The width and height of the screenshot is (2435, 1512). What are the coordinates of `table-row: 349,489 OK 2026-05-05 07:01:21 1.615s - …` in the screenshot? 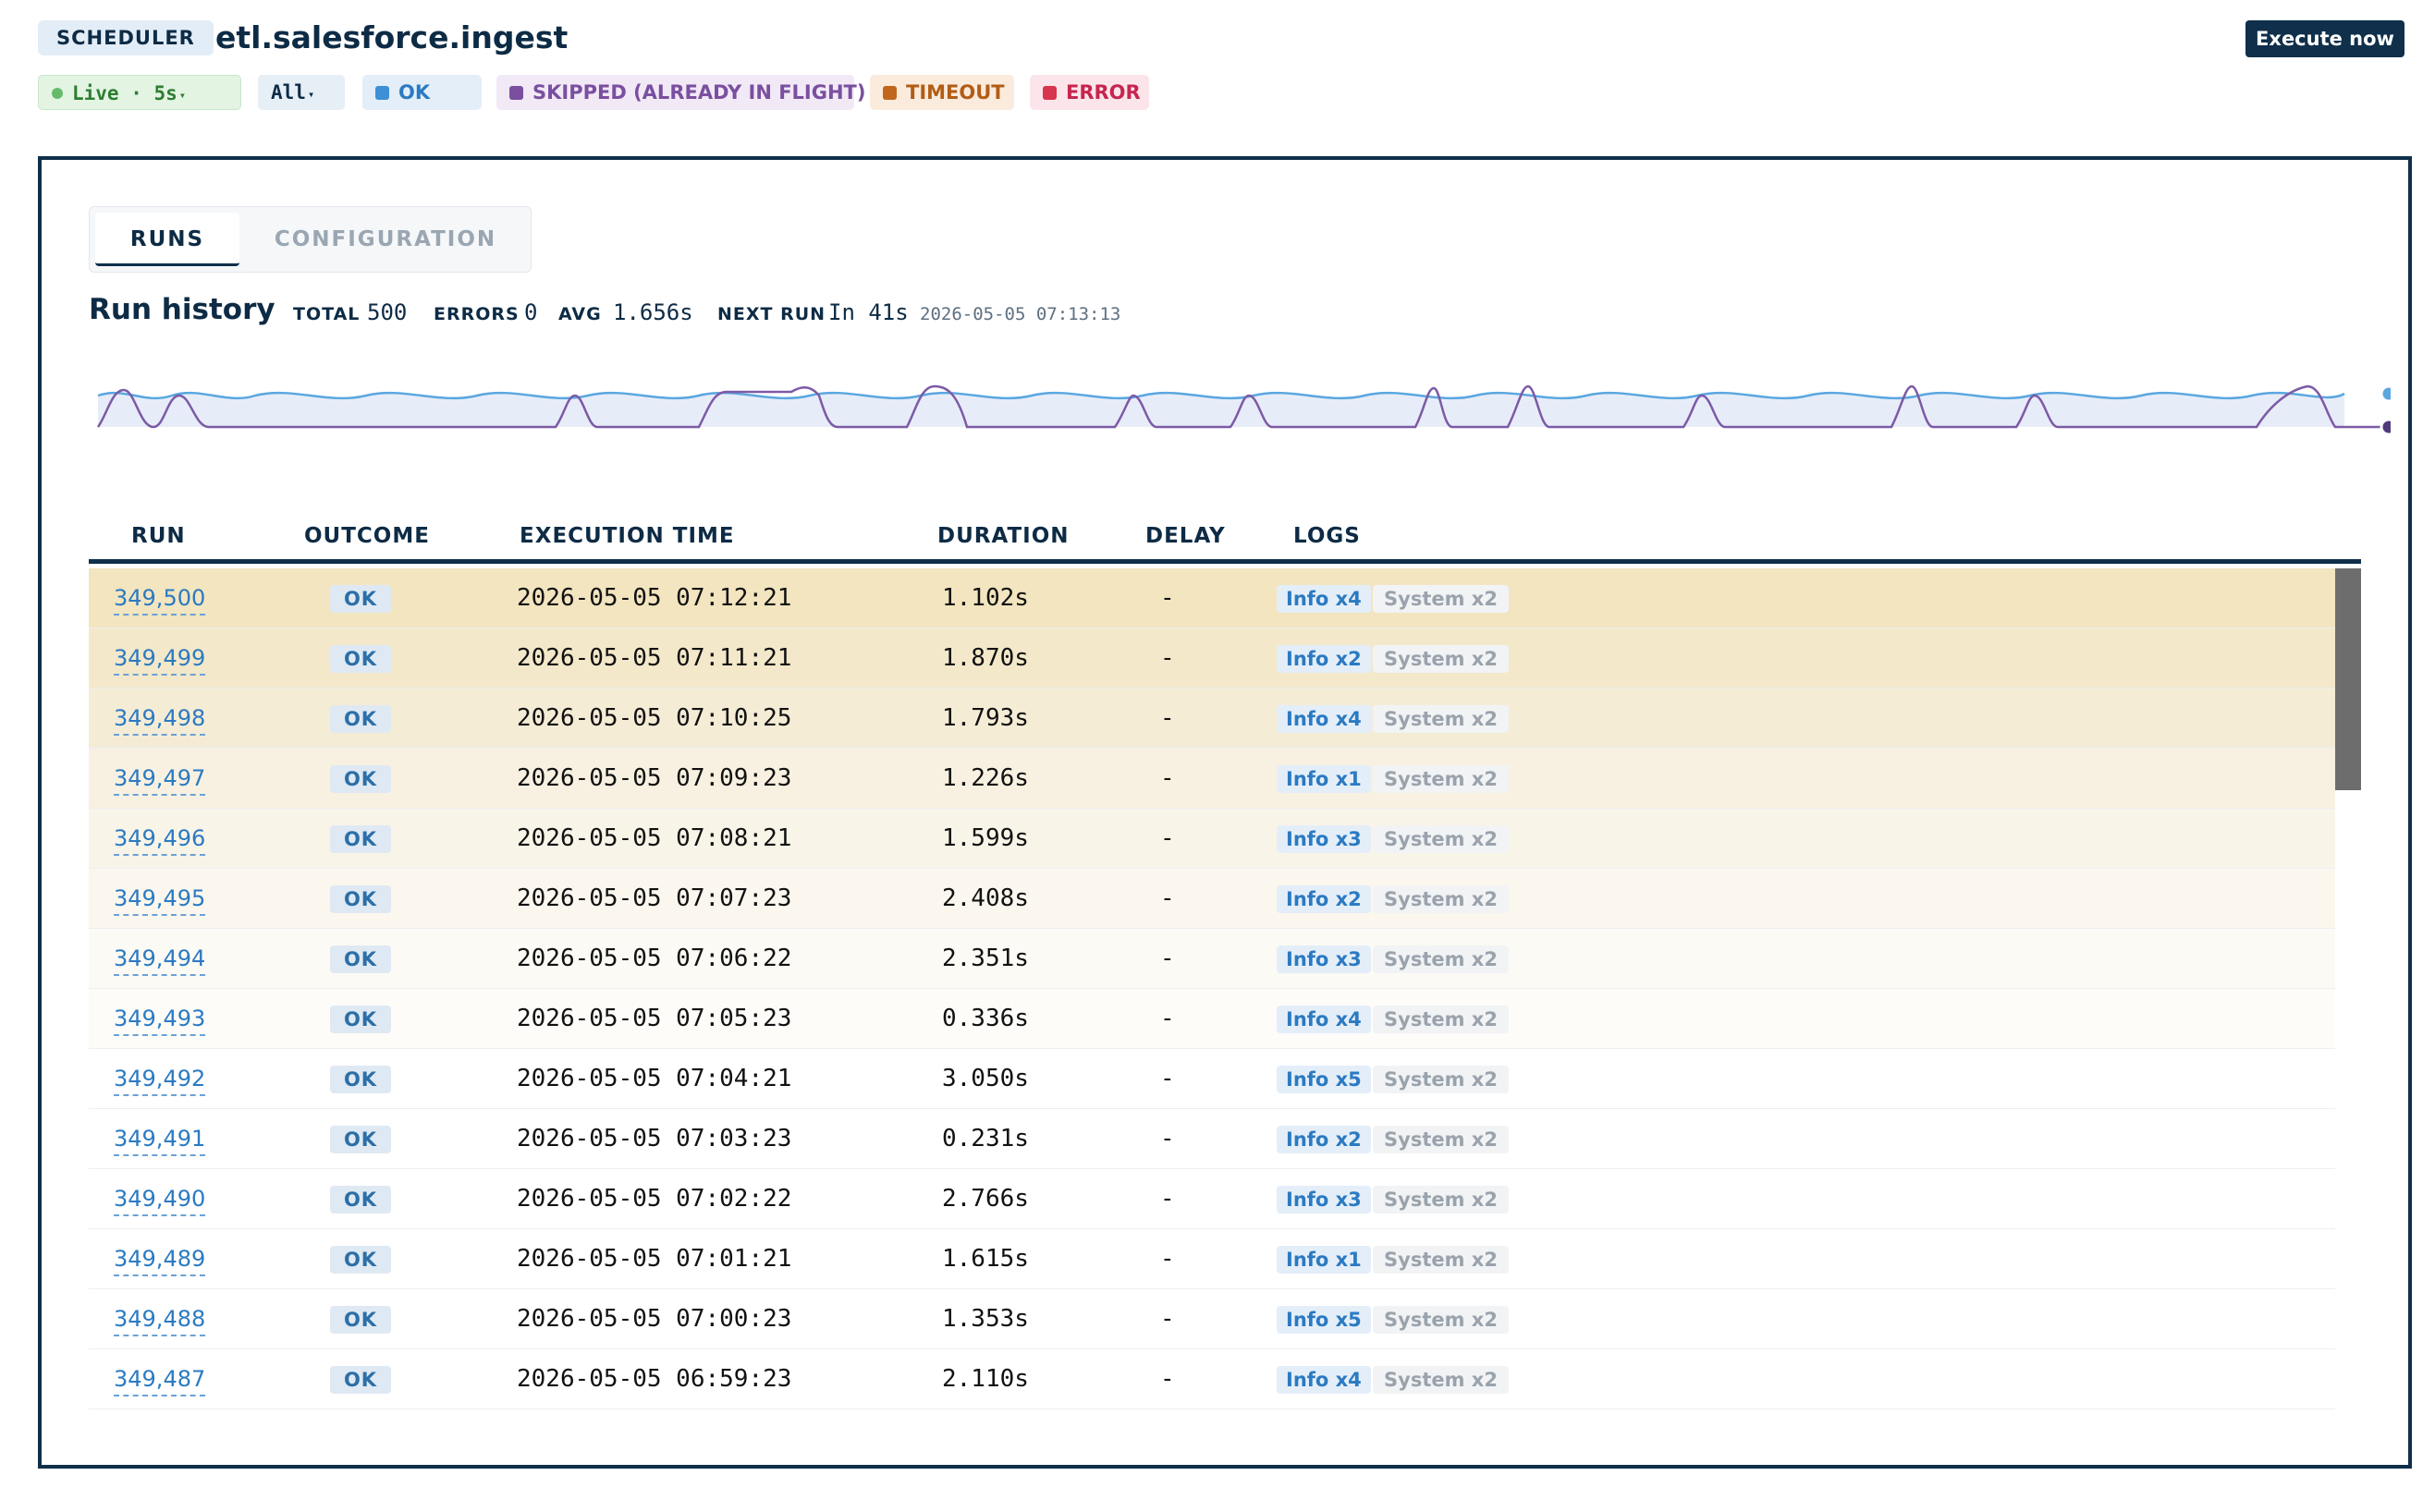 It's located at (1212, 1259).